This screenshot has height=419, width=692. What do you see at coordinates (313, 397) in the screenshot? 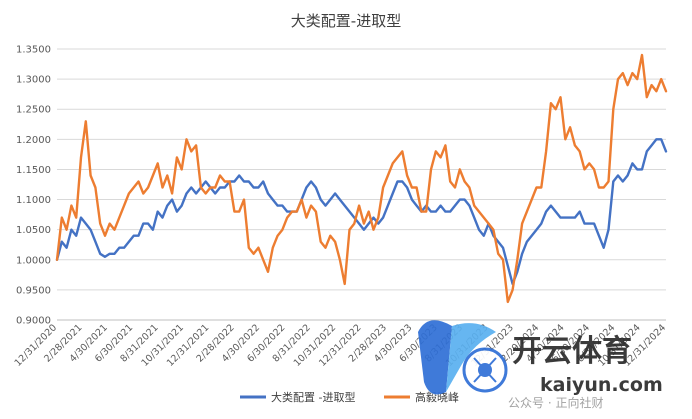
I see `legend-label-series-1: 大类配置 -进取型` at bounding box center [313, 397].